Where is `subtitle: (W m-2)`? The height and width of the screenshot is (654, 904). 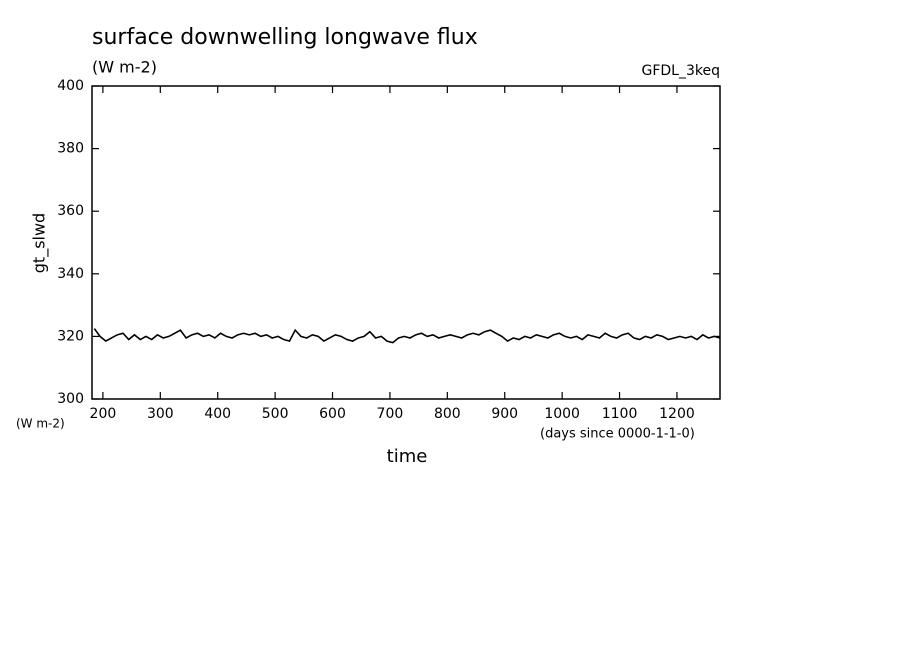
subtitle: (W m-2) is located at coordinates (124, 67).